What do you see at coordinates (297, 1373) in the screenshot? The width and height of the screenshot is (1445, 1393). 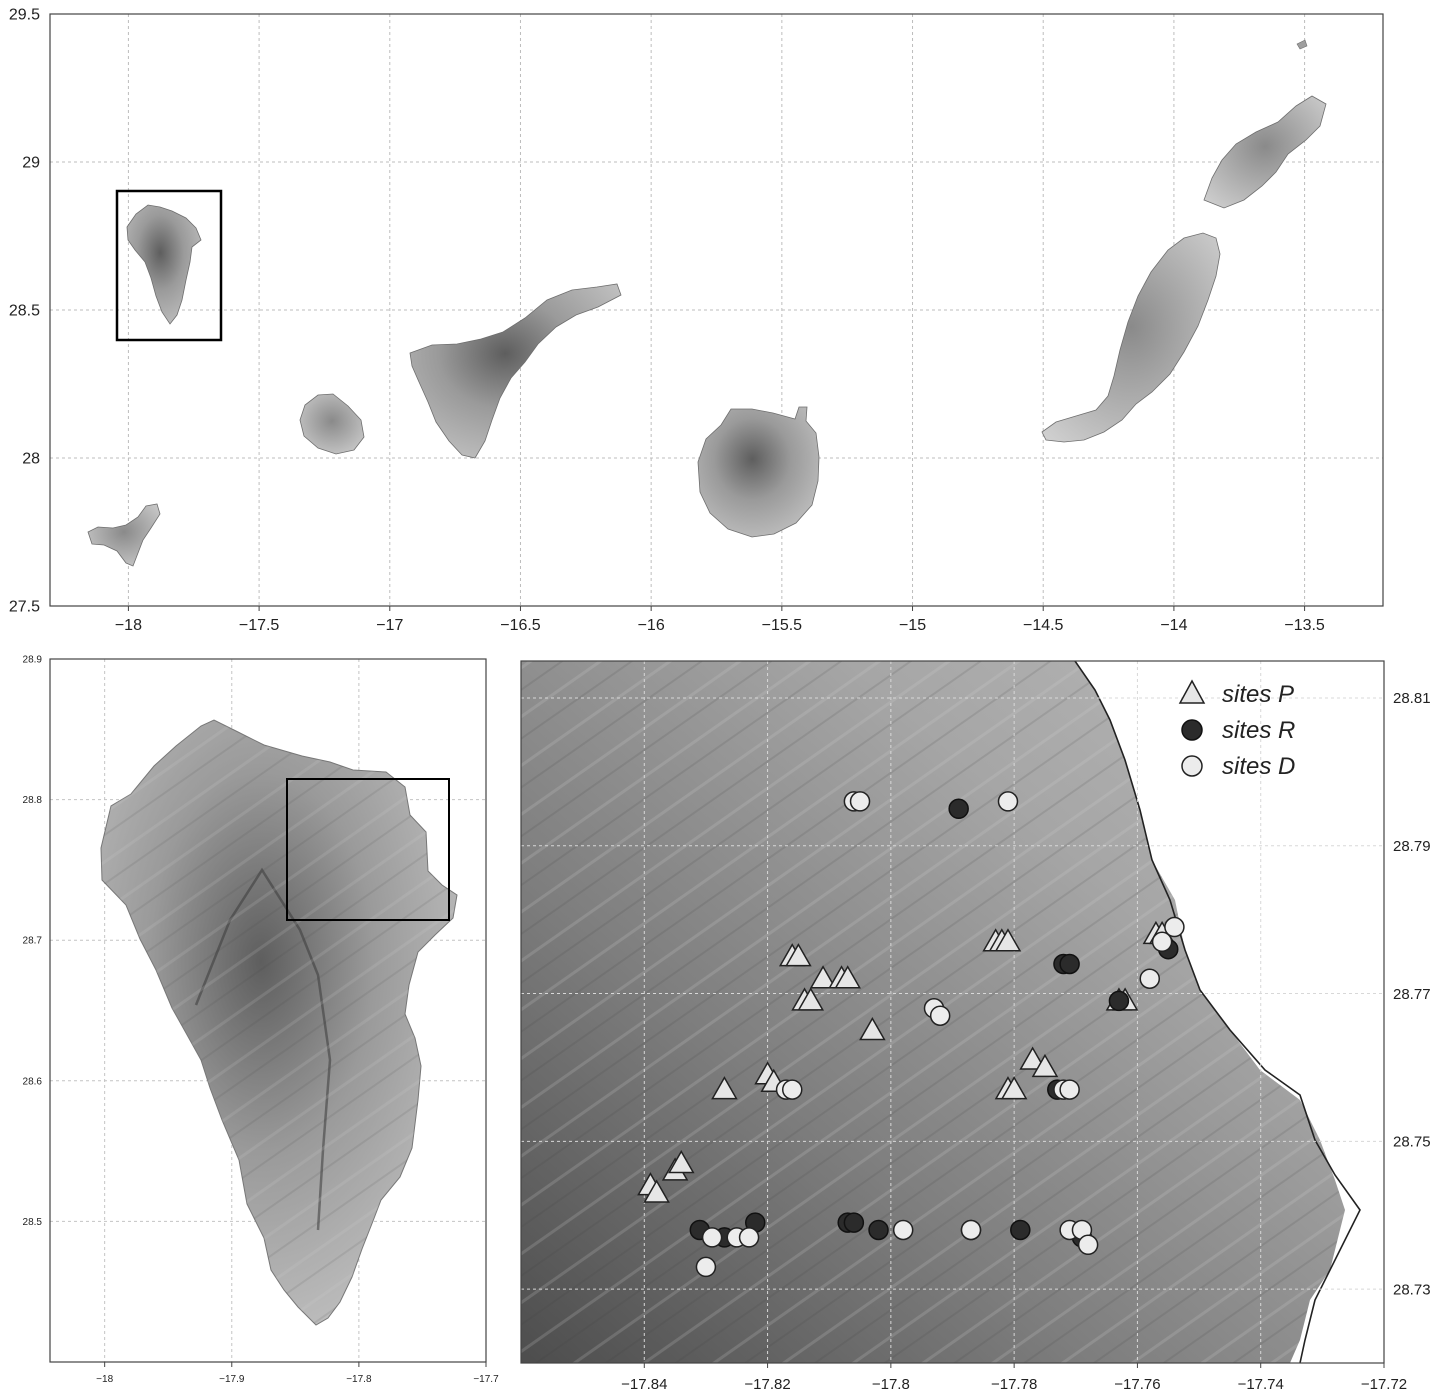 I see `la-palma-x-tick-labels: −18 −17.9 −17.8 −17.7` at bounding box center [297, 1373].